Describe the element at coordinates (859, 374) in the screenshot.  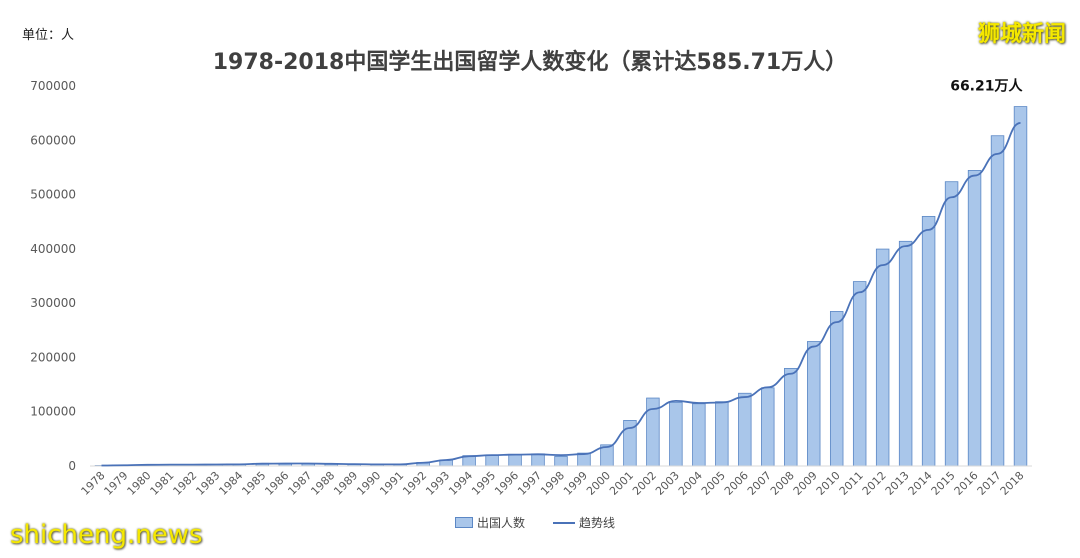
I see `bar-2011` at that location.